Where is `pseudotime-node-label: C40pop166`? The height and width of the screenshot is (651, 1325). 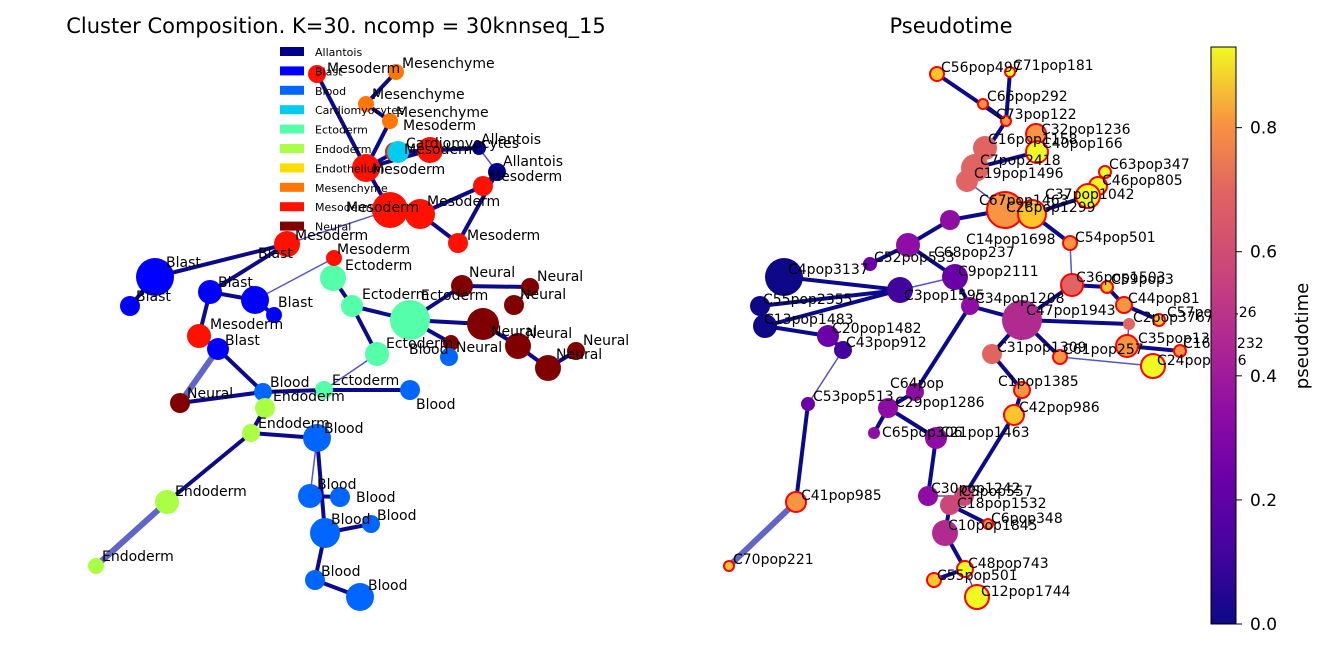
pseudotime-node-label: C40pop166 is located at coordinates (1082, 144).